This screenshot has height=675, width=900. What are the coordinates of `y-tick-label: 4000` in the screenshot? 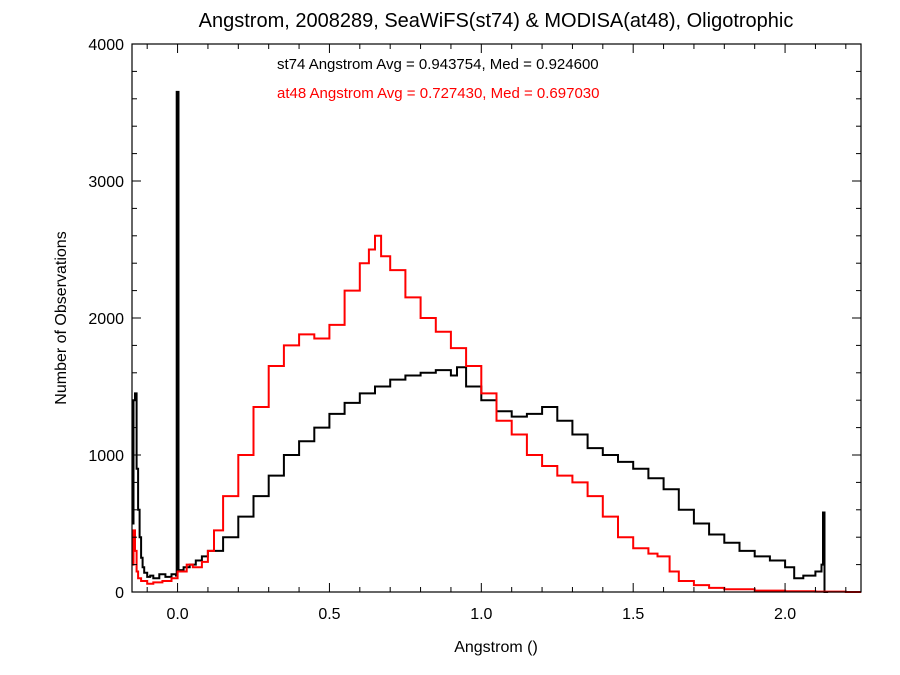 It's located at (106, 45).